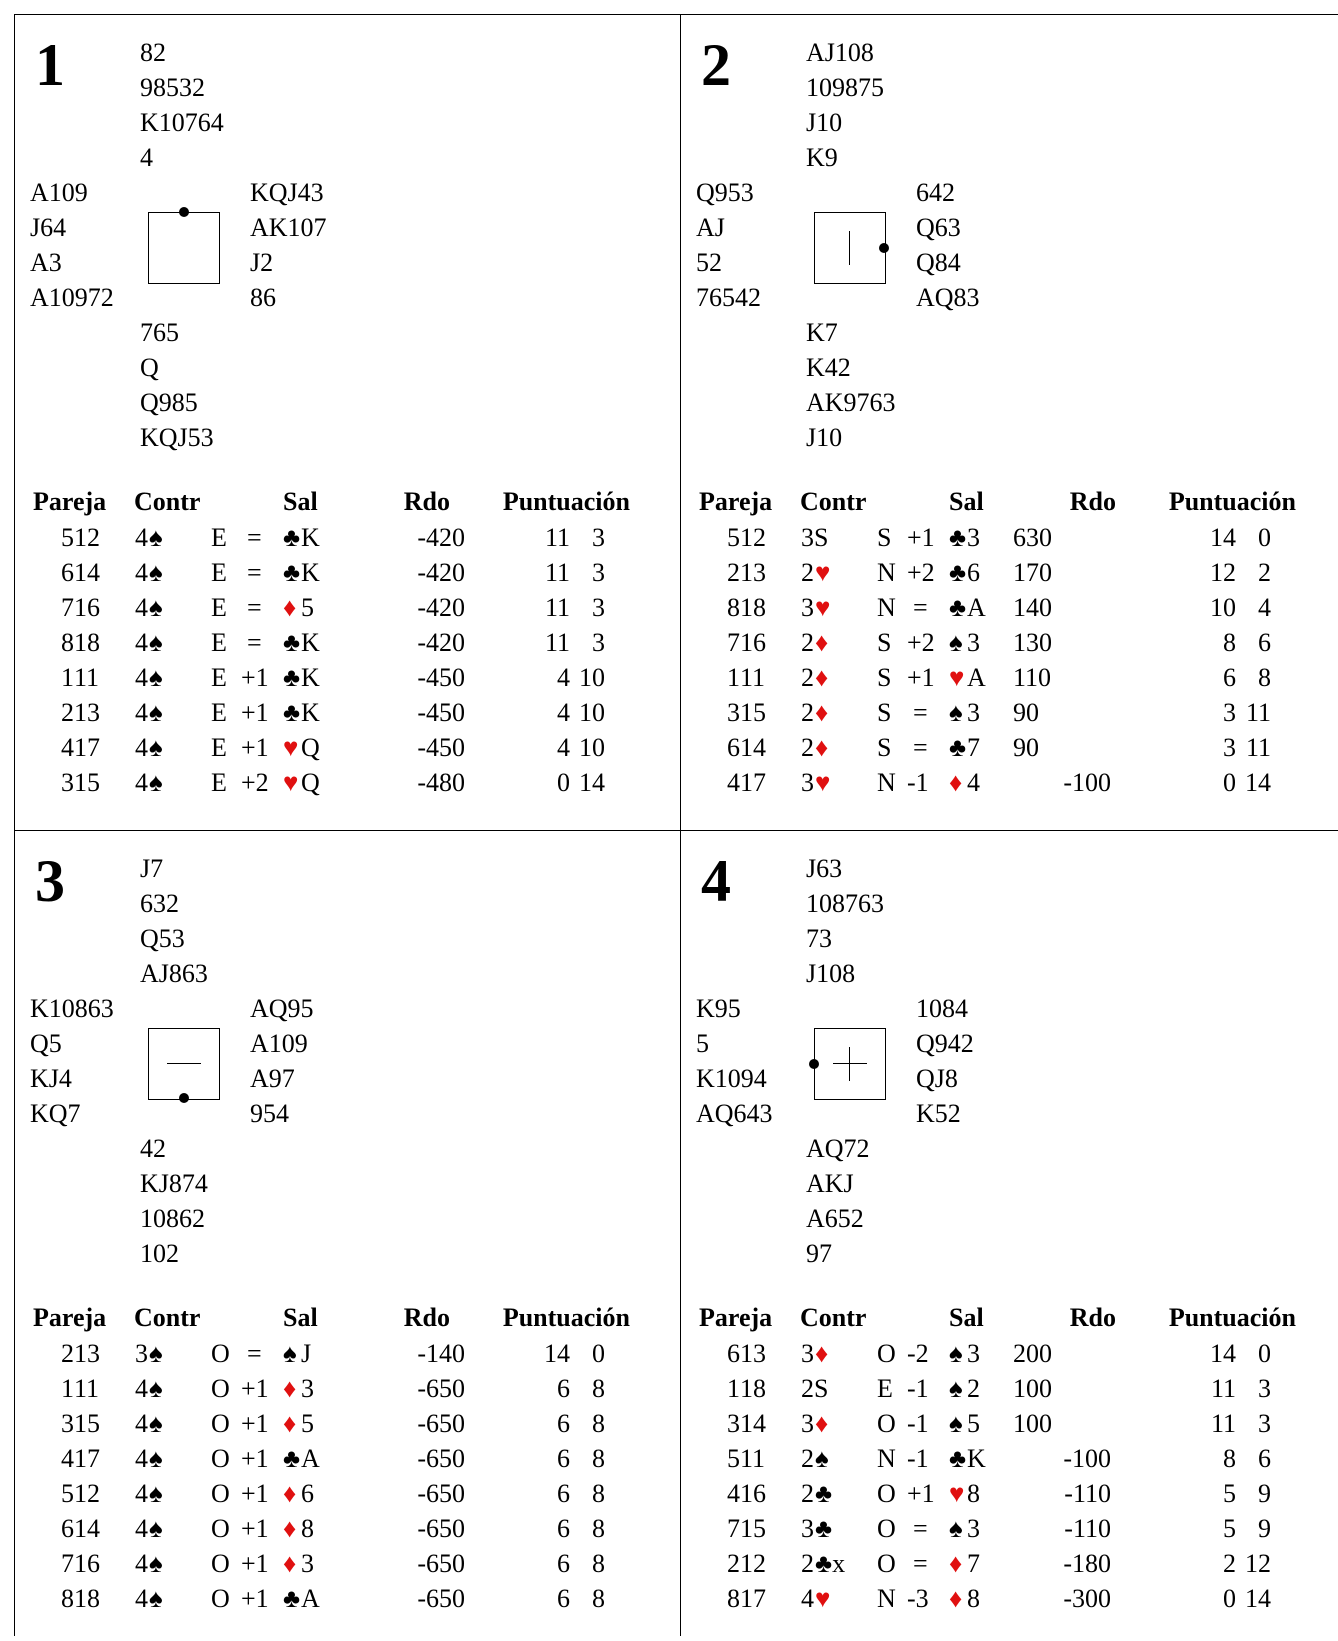  I want to click on suit-holding: 98532, so click(210, 87).